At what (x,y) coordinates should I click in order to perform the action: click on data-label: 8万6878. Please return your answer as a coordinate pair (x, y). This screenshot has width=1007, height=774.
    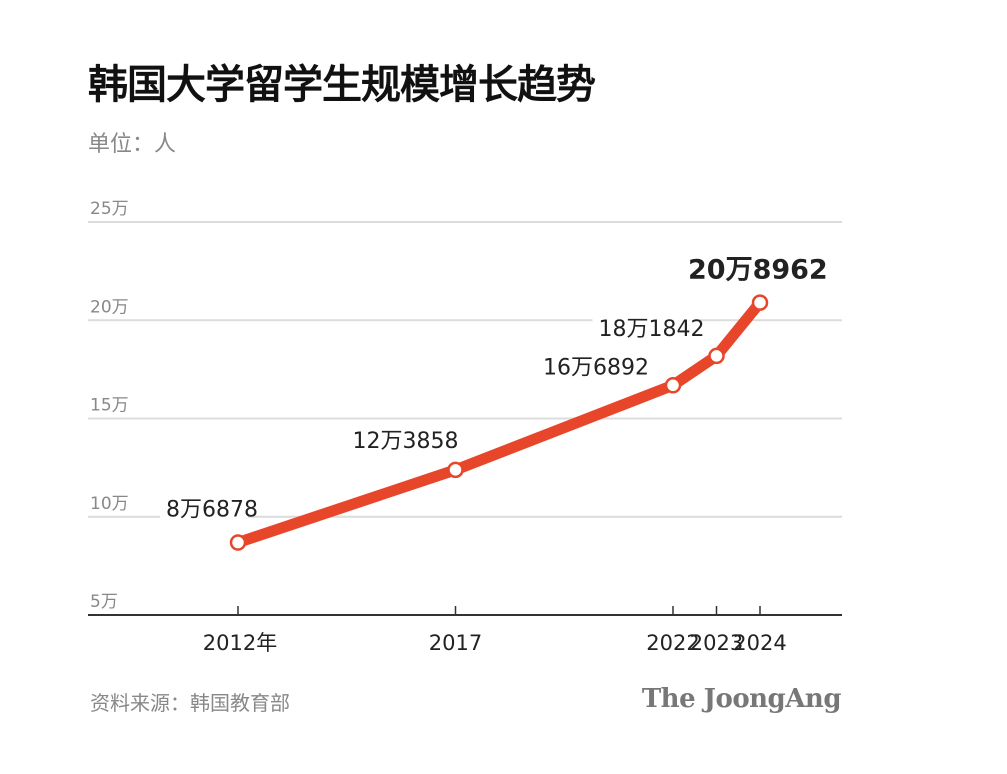
    Looking at the image, I should click on (212, 510).